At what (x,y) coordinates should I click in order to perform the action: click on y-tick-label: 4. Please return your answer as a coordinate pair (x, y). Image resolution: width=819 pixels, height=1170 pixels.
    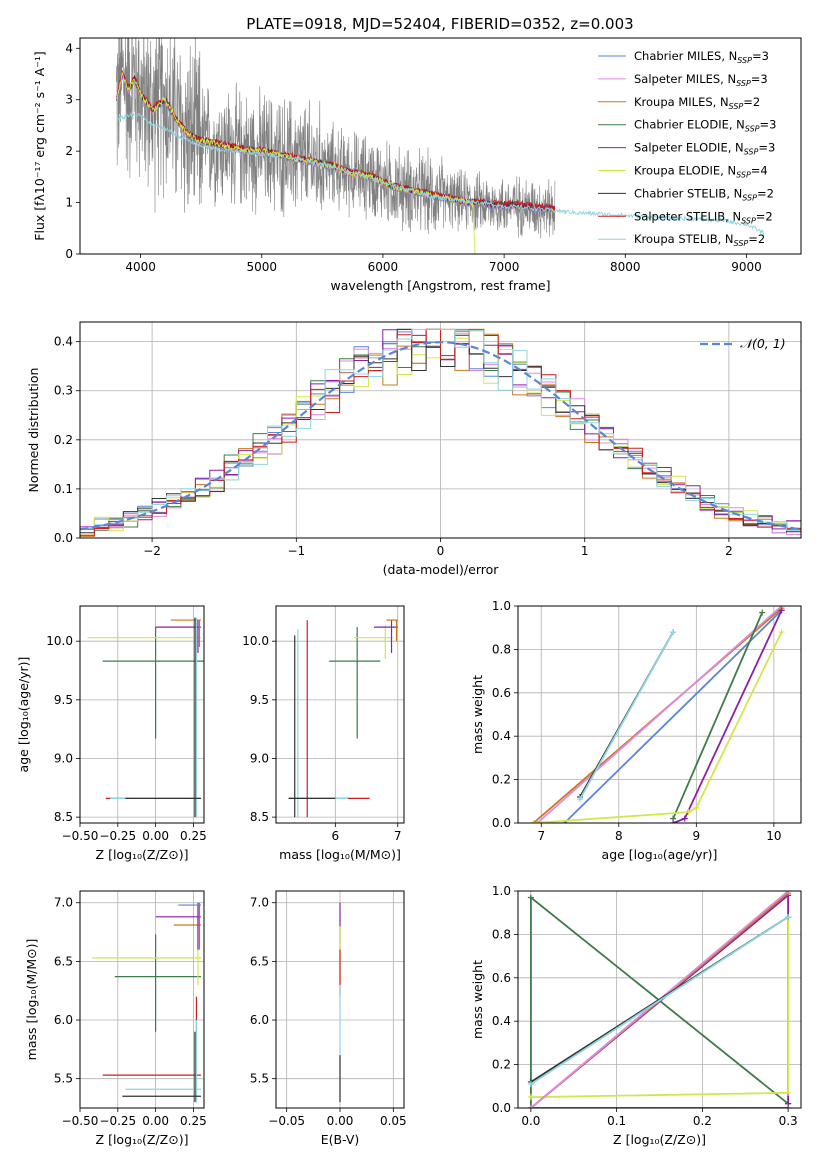
    Looking at the image, I should click on (69, 48).